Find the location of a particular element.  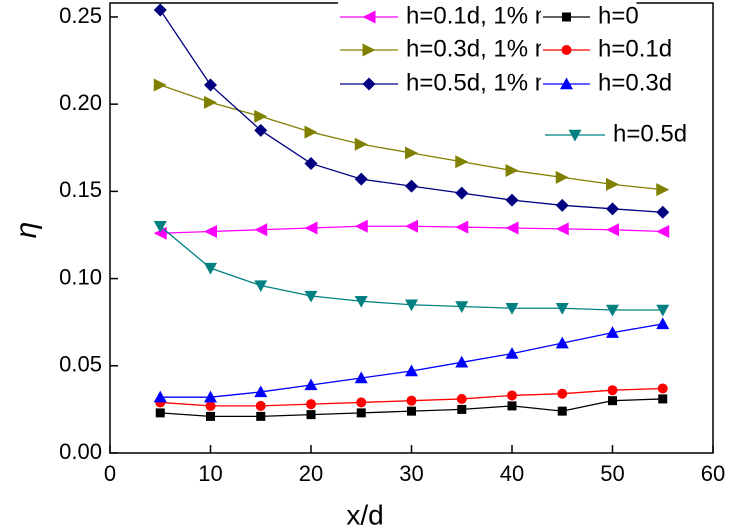

y-axis-label: η is located at coordinates (26, 230).